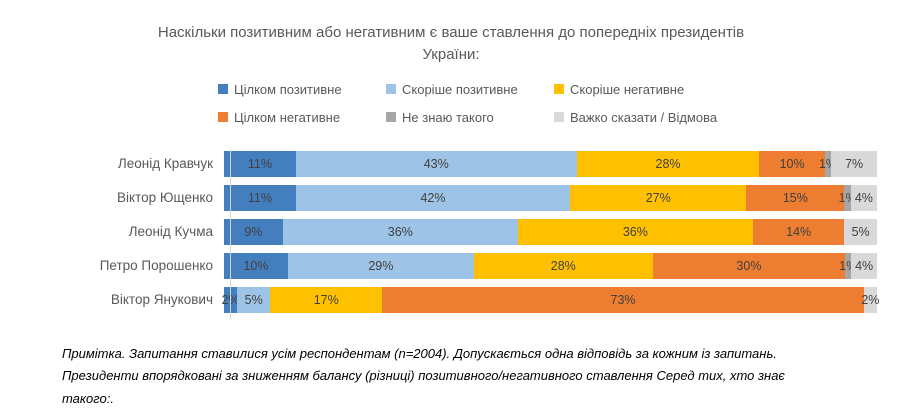  What do you see at coordinates (748, 265) in the screenshot?
I see `bar-segment: 30%` at bounding box center [748, 265].